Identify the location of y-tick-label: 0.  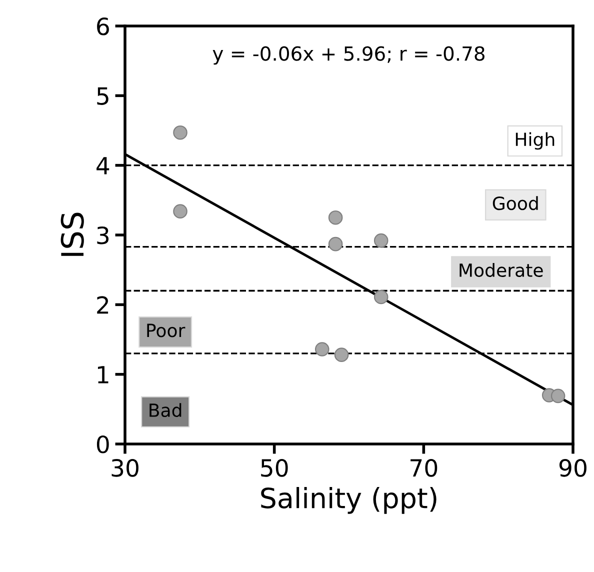
(102, 444).